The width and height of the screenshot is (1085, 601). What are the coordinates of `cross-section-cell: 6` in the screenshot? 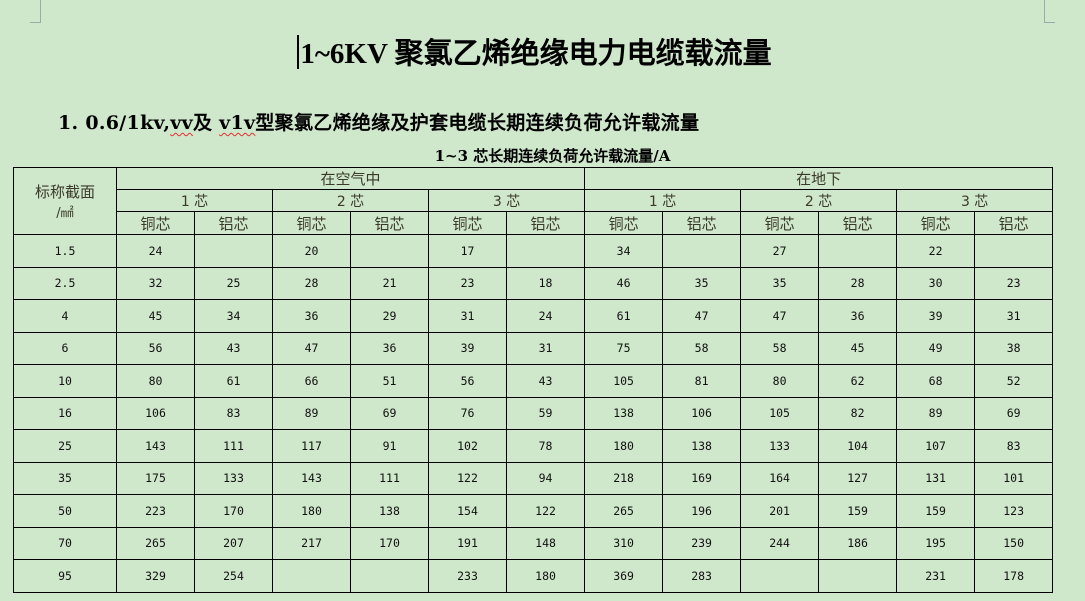 It's located at (65, 348).